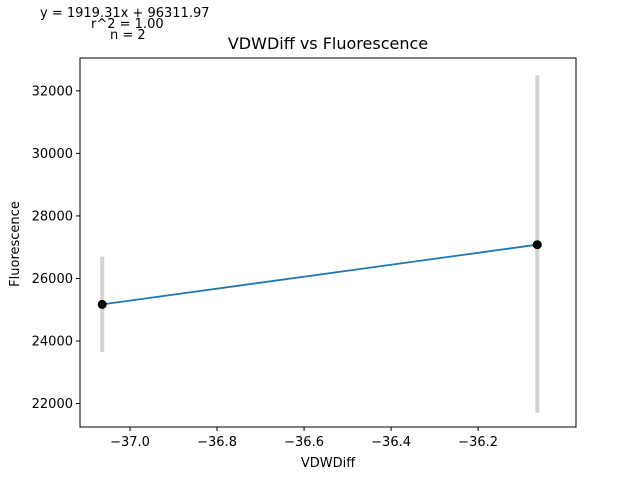 This screenshot has height=480, width=640. Describe the element at coordinates (328, 43) in the screenshot. I see `chart-title: VDWDiff vs Fluorescence` at that location.